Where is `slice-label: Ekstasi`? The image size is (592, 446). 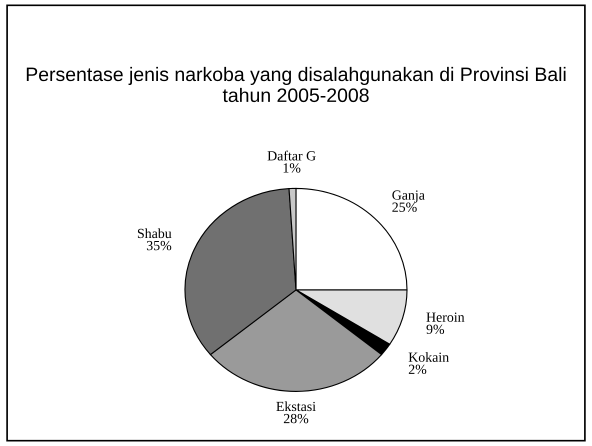
slice-label: Ekstasi is located at coordinates (296, 406).